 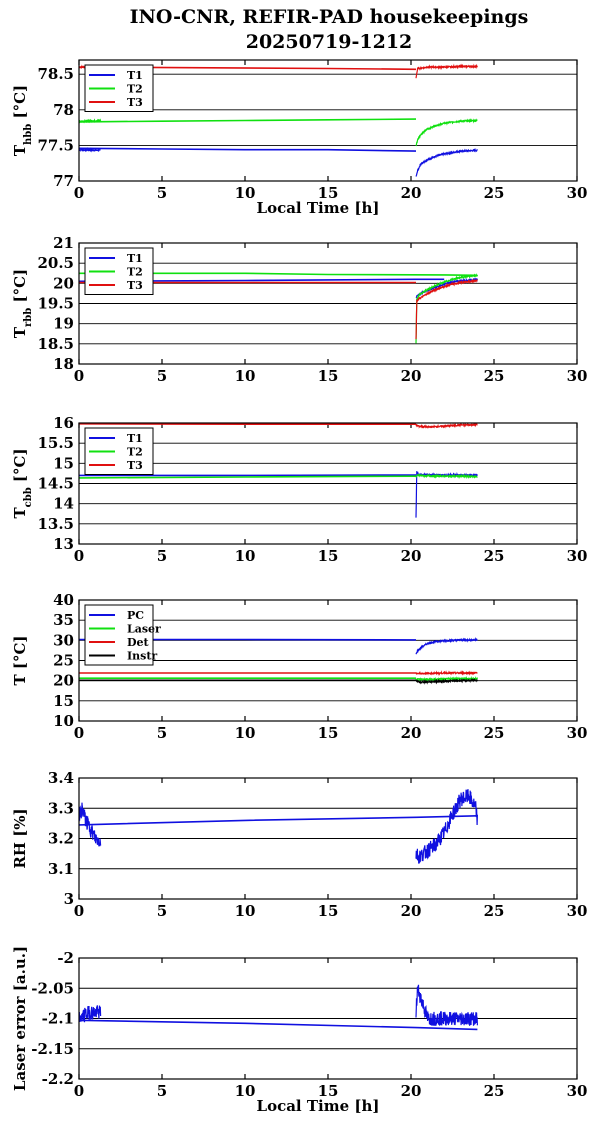 What do you see at coordinates (20, 1018) in the screenshot?
I see `y-axis-label-main: Laser error [a.u.]` at bounding box center [20, 1018].